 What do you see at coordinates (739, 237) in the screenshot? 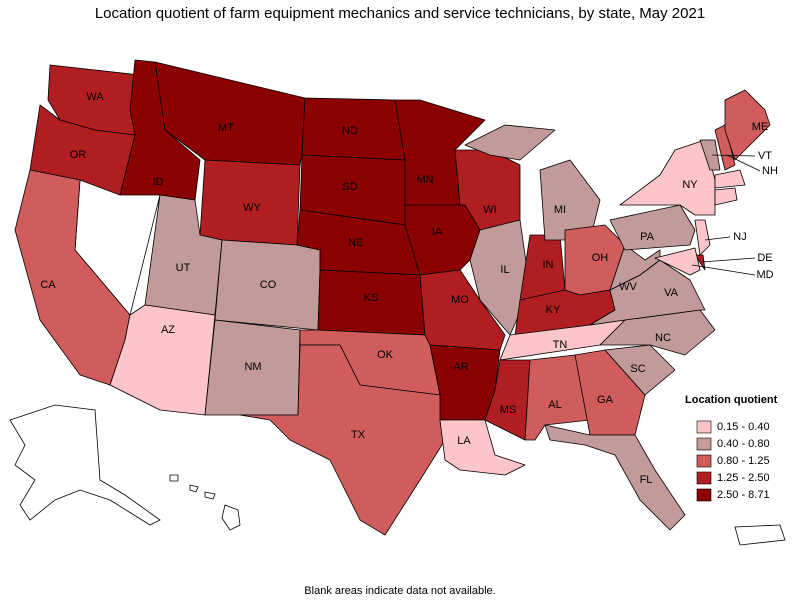
I see `state-label: NJ` at bounding box center [739, 237].